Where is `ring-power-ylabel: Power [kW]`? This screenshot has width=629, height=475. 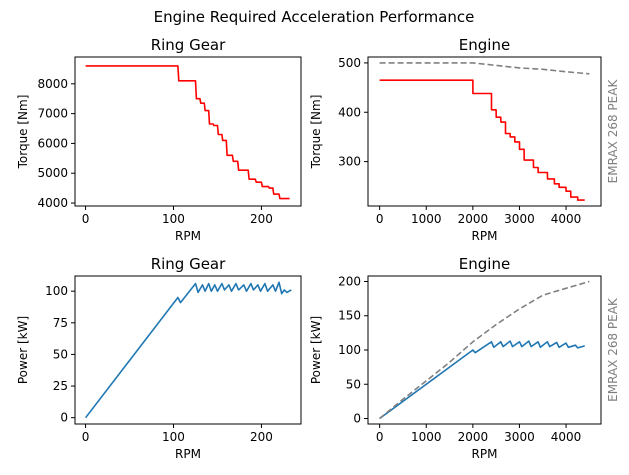
ring-power-ylabel: Power [kW] is located at coordinates (23, 350).